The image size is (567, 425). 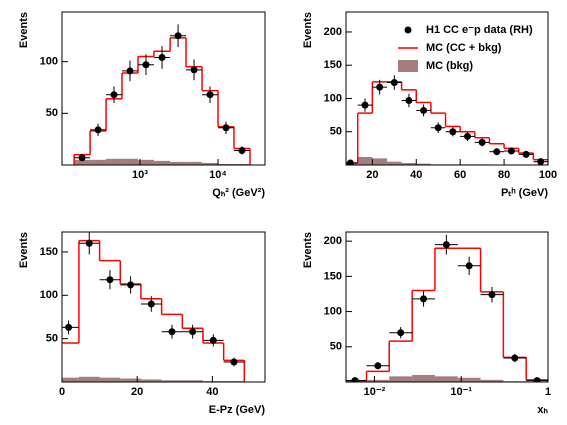 What do you see at coordinates (140, 175) in the screenshot?
I see `x-tick-label: 10³` at bounding box center [140, 175].